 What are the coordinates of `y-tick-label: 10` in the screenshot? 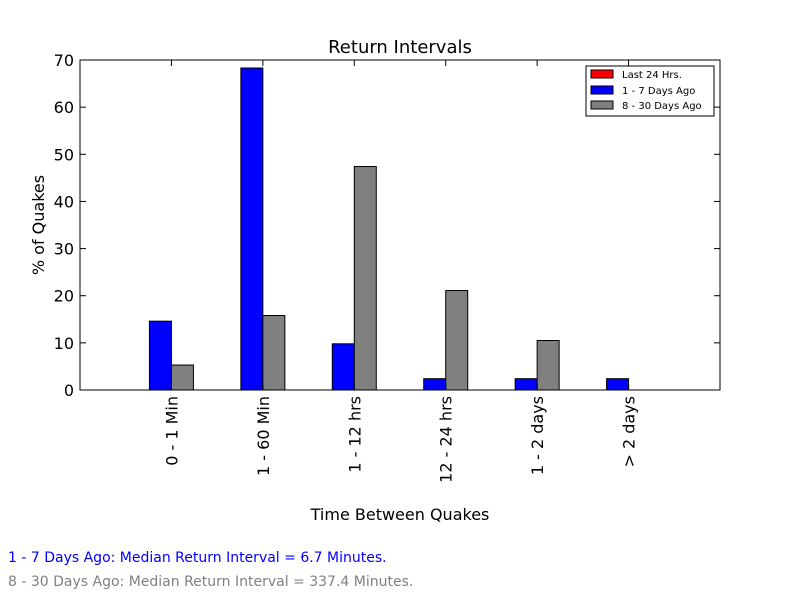 It's located at (64, 343).